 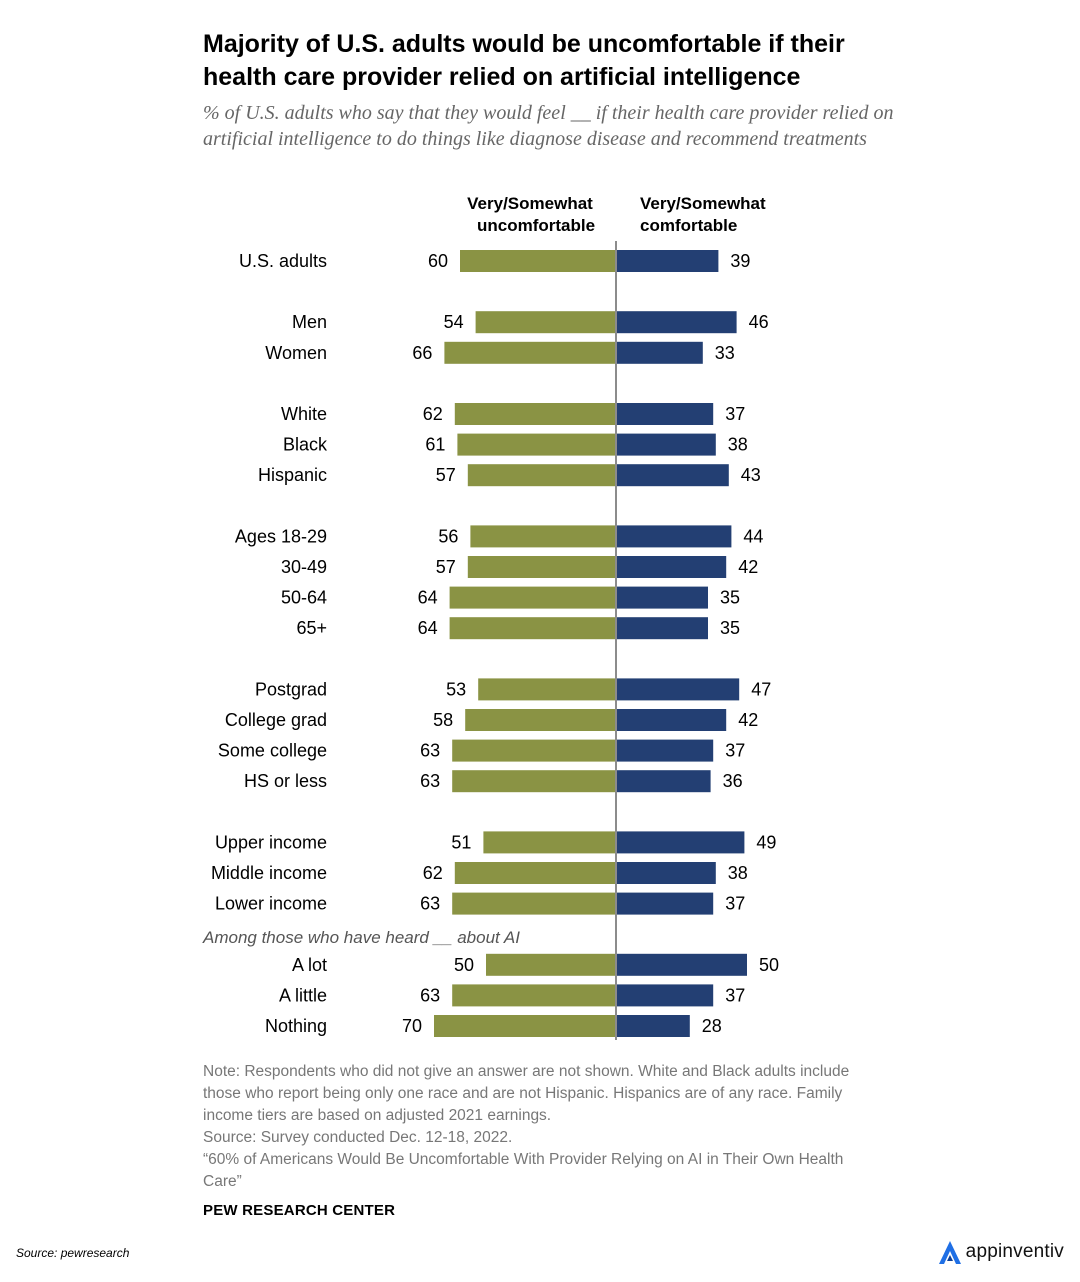 What do you see at coordinates (672, 720) in the screenshot?
I see `bar-comfortable-college-grad` at bounding box center [672, 720].